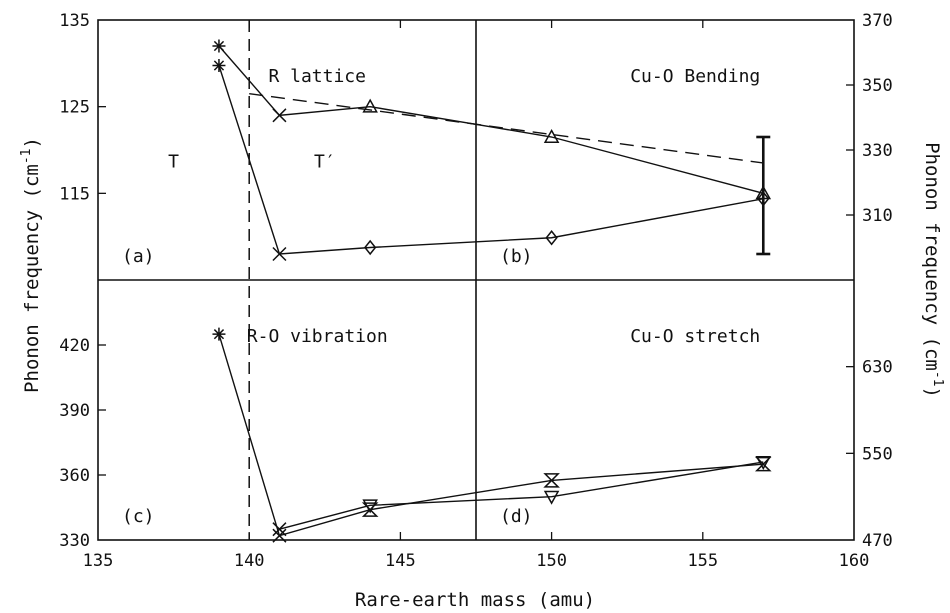 This screenshot has height=613, width=950. Describe the element at coordinates (475, 600) in the screenshot. I see `x-axis-title: Rare-earth mass (amu)` at that location.